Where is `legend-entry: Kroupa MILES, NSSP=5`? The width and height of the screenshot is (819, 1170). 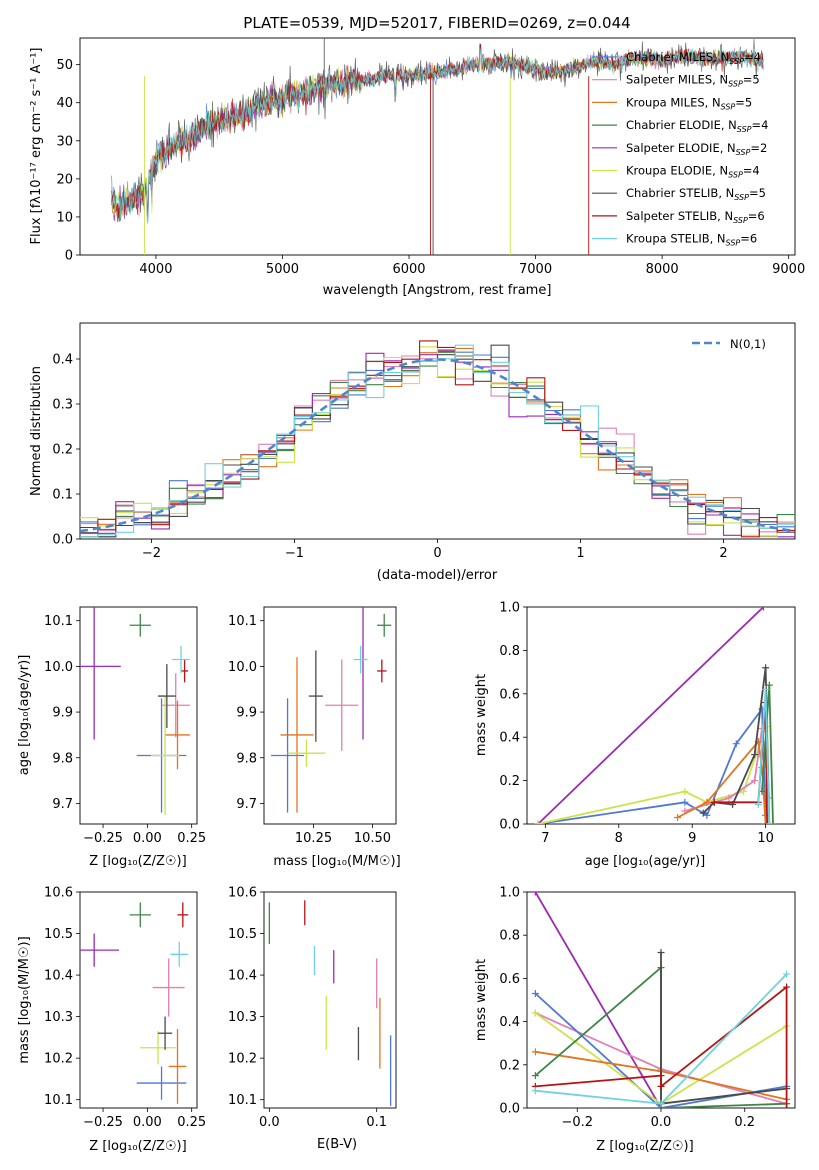 legend-entry: Kroupa MILES, NSSP=5 is located at coordinates (689, 103).